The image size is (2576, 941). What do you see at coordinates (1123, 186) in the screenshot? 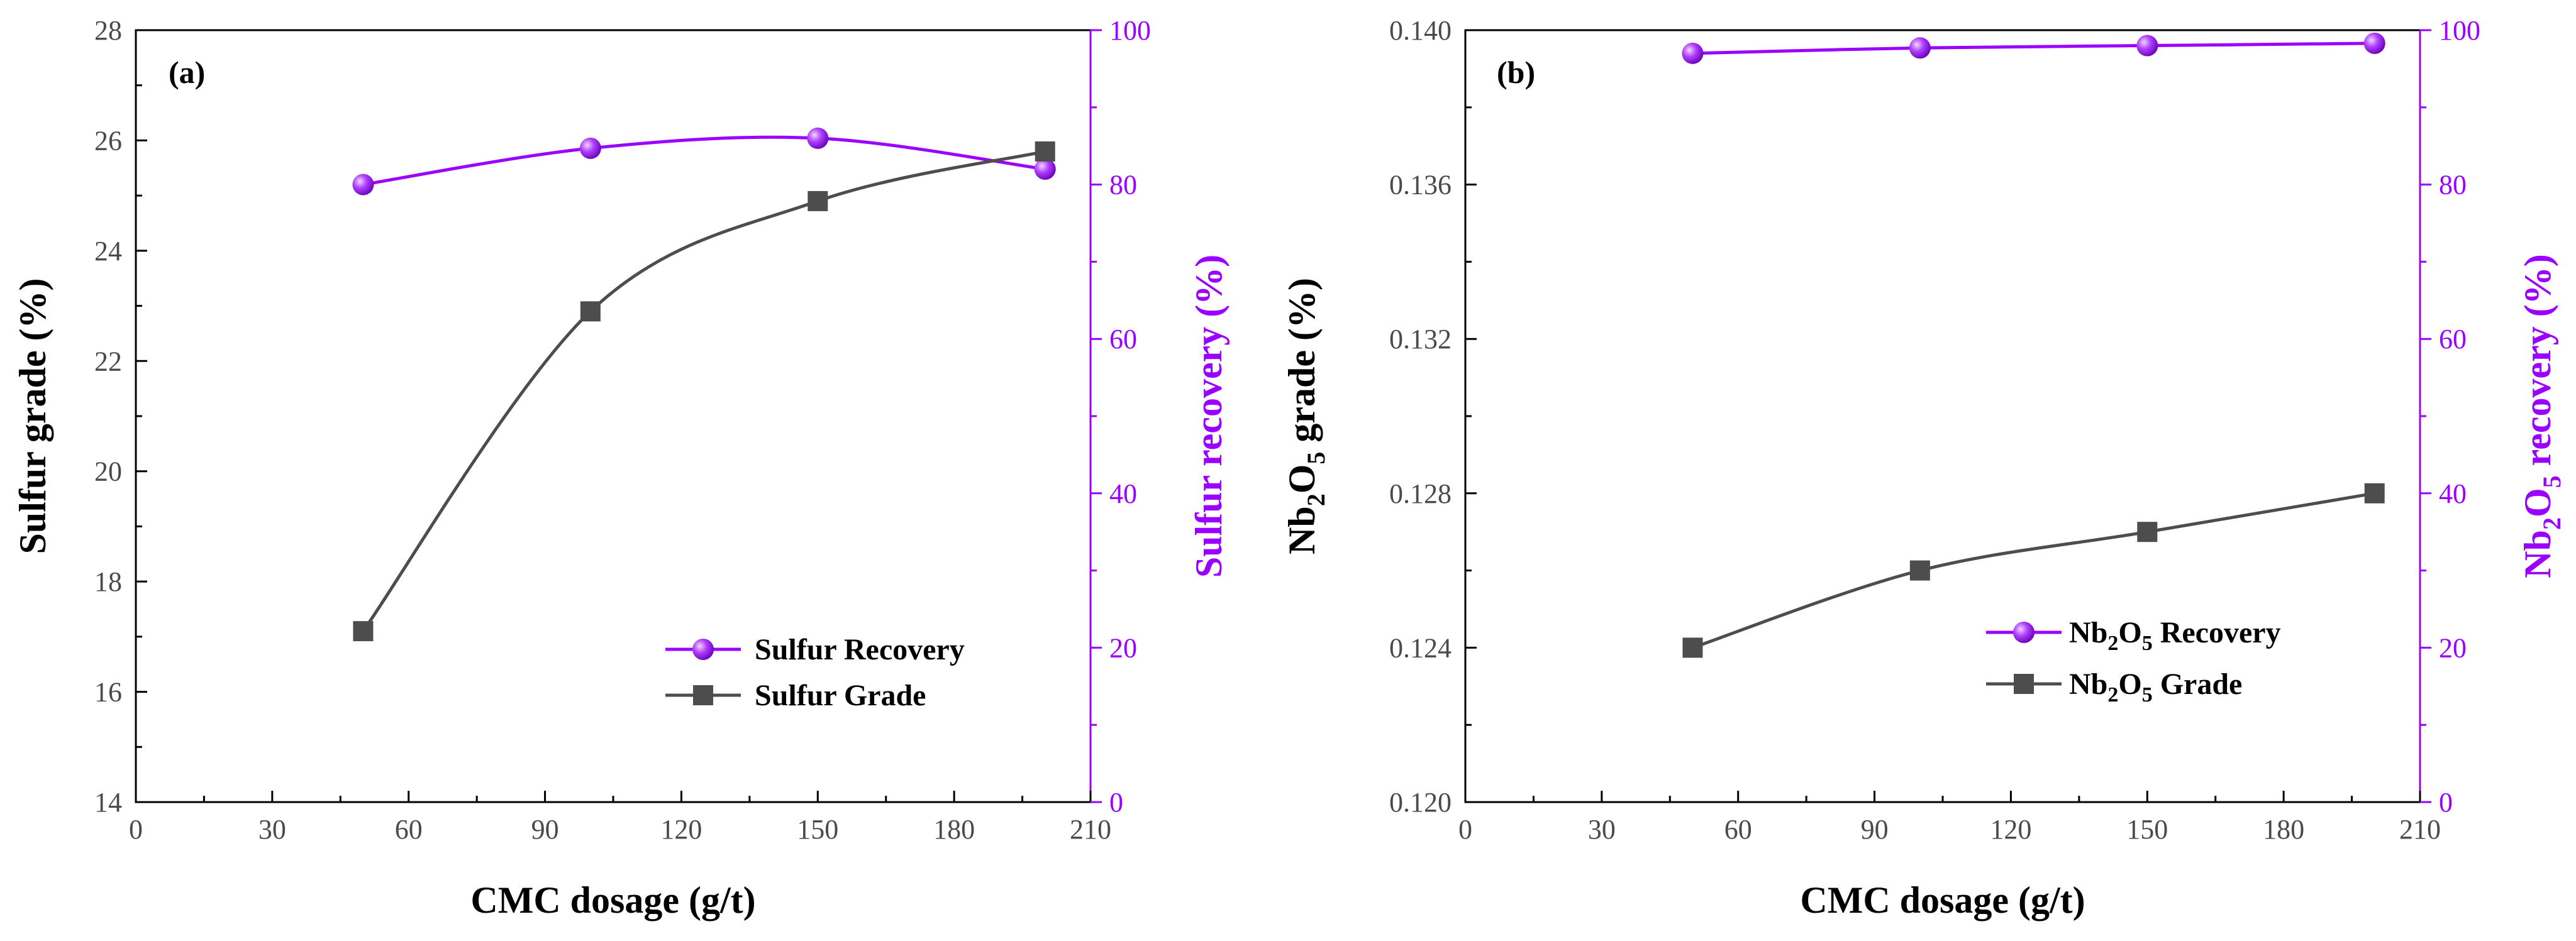
I see `y2-tick-label-a: 80` at bounding box center [1123, 186].